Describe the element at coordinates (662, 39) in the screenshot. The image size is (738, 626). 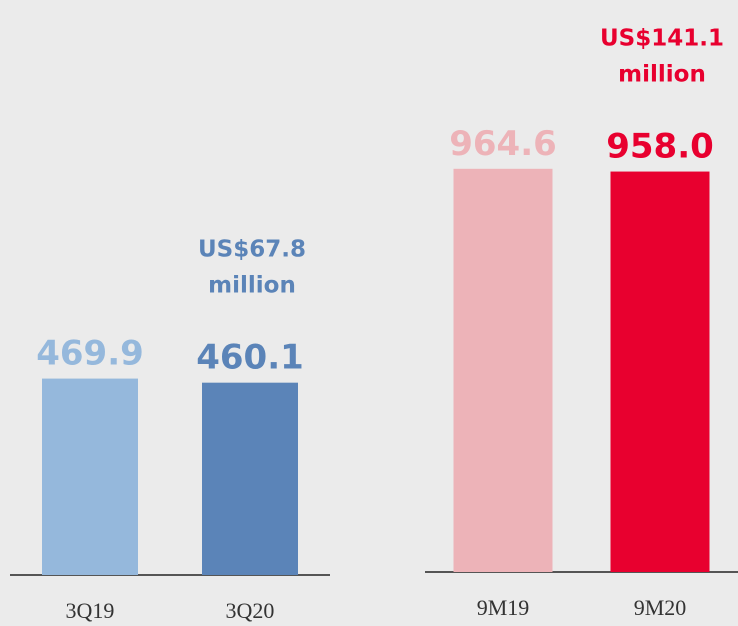
I see `annotation: US$141.1` at that location.